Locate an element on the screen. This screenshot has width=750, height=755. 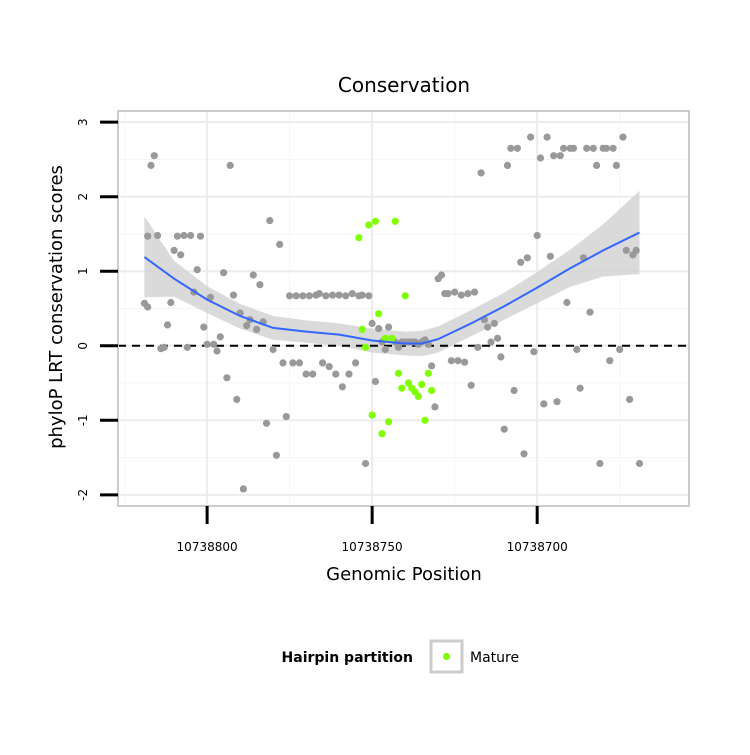
x-tick-label: 10738700 is located at coordinates (537, 547).